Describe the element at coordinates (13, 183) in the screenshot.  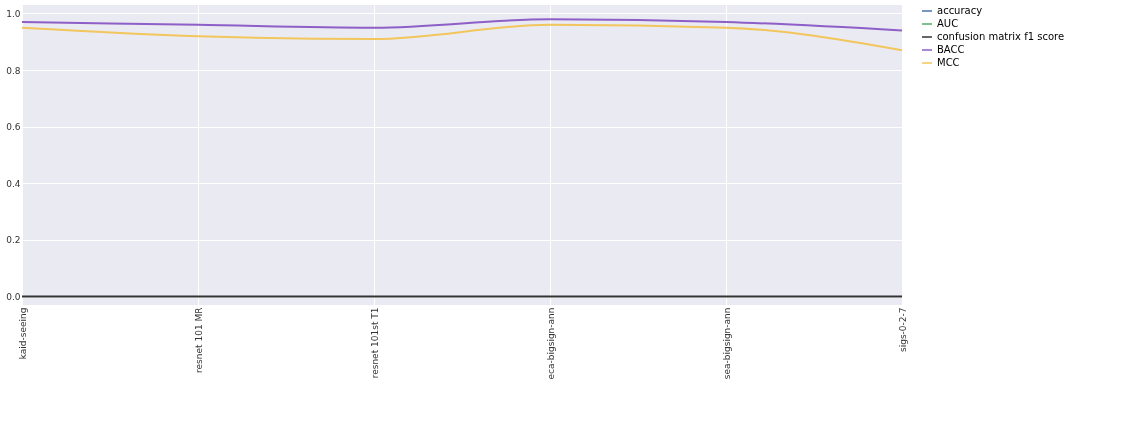
I see `y-tick-label: 0.4` at that location.